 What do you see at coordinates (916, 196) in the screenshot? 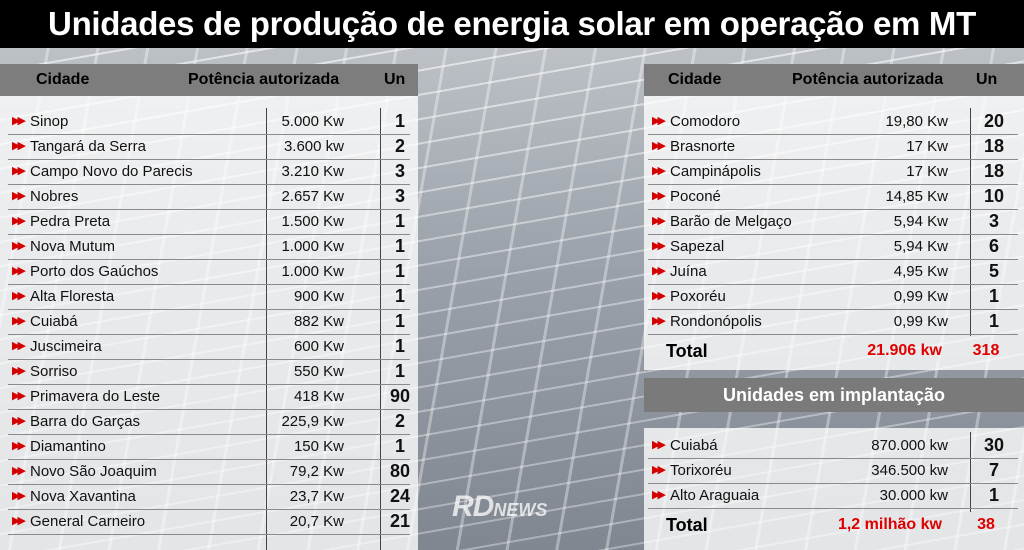
I see `power-value: 14,85 Kw` at bounding box center [916, 196].